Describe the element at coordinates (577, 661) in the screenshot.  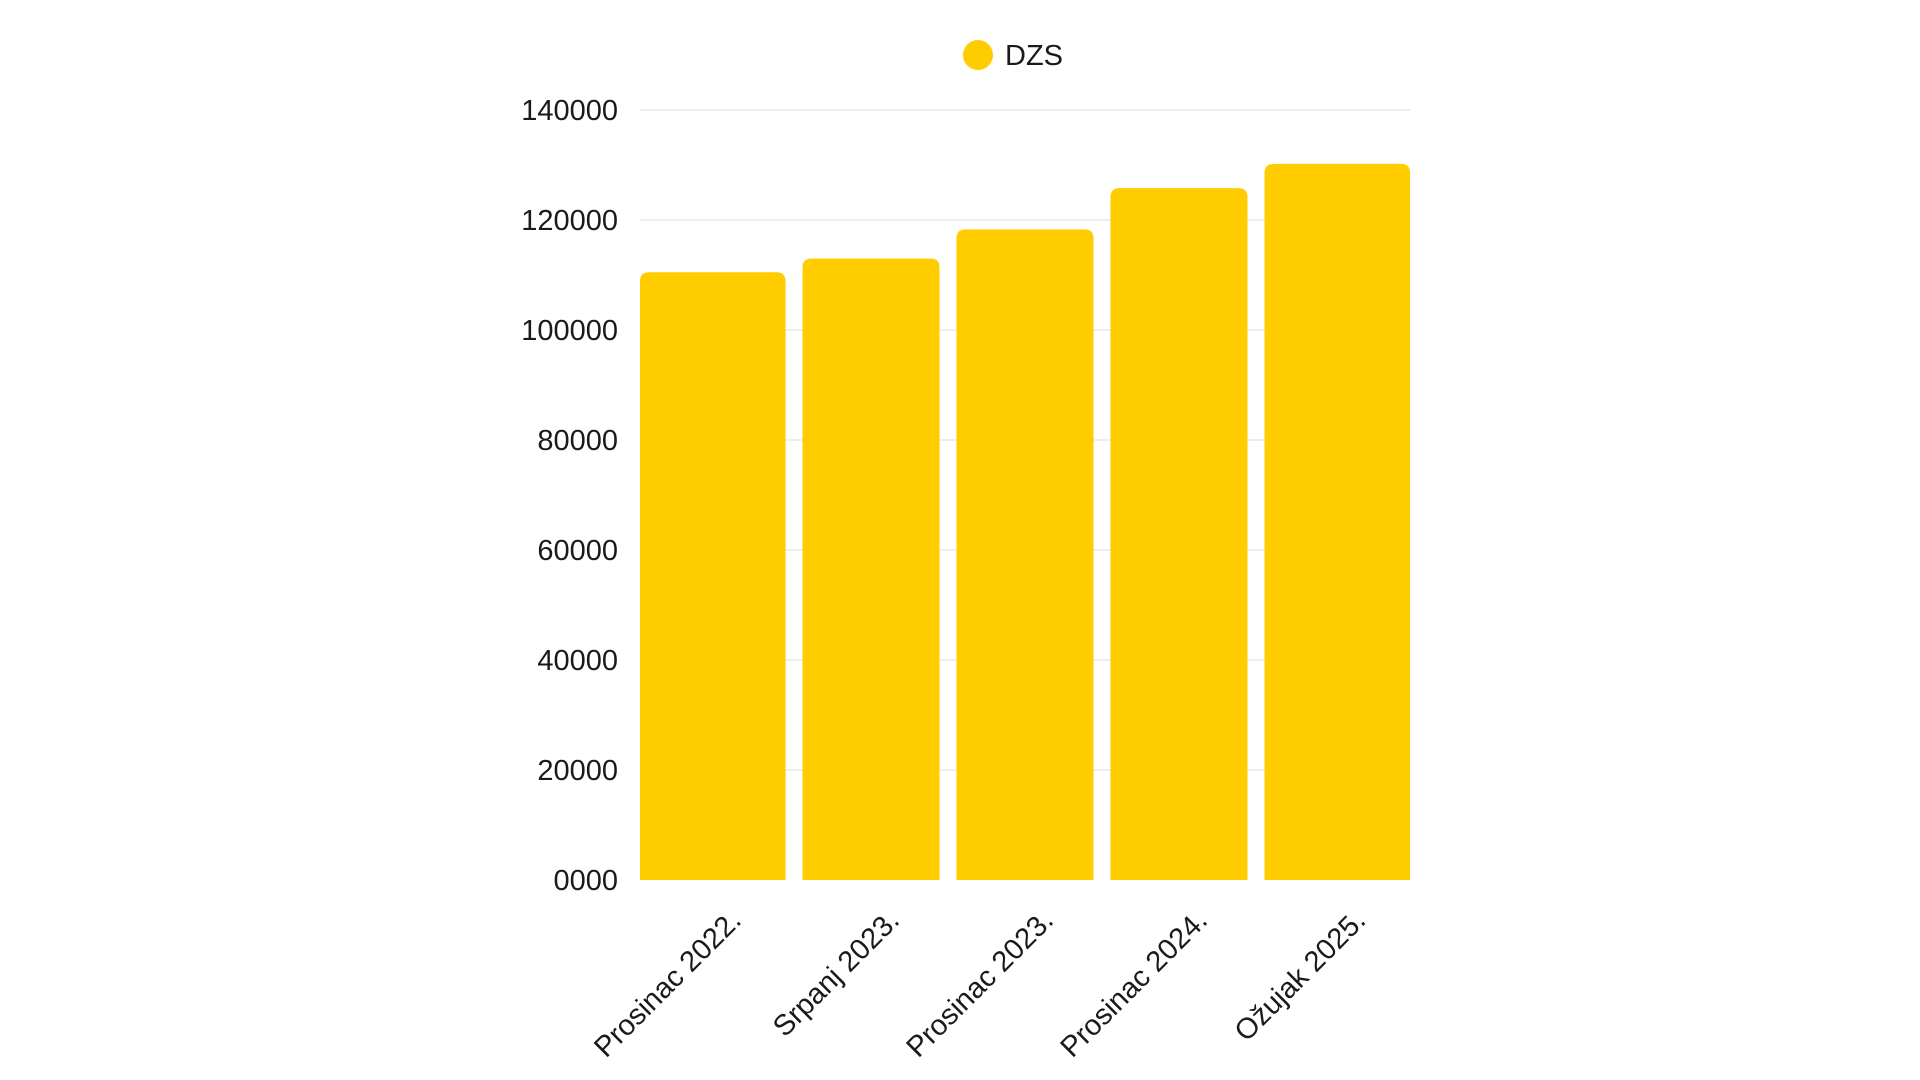
I see `y-tick-label: 40000` at that location.